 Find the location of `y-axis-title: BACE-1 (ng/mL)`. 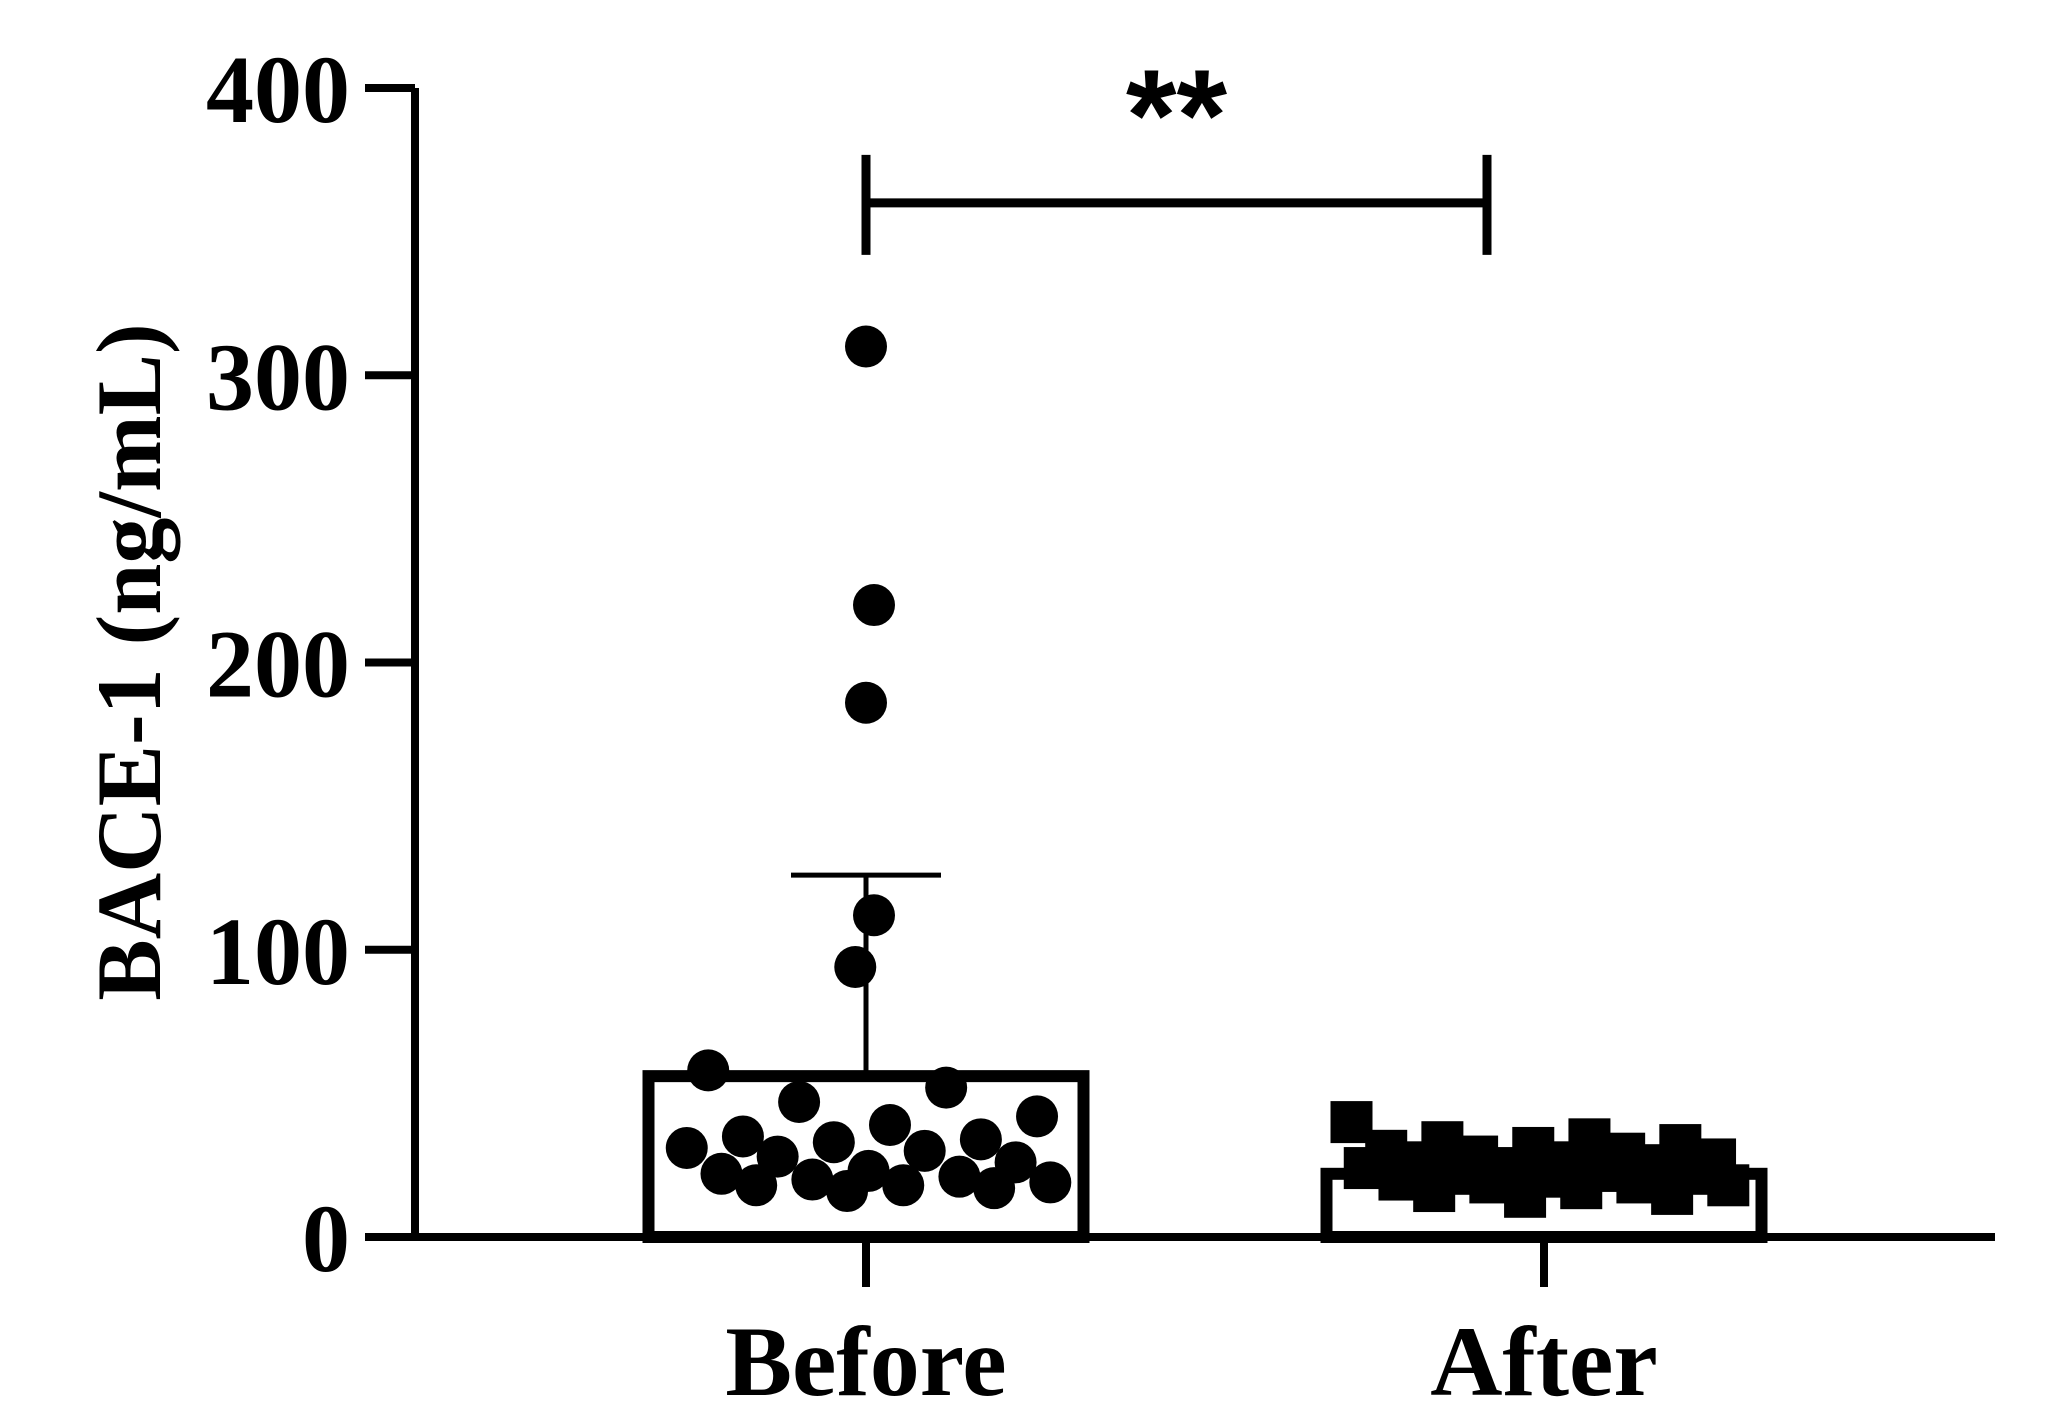

y-axis-title: BACE-1 (ng/mL) is located at coordinates (129, 661).